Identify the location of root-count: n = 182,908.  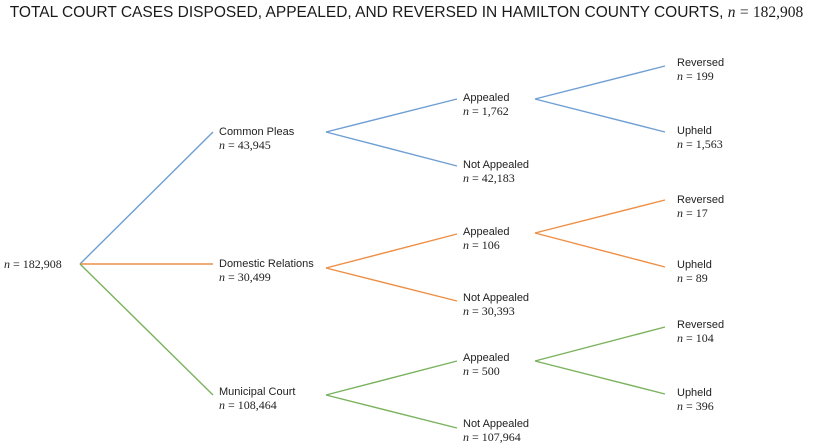
(33, 264).